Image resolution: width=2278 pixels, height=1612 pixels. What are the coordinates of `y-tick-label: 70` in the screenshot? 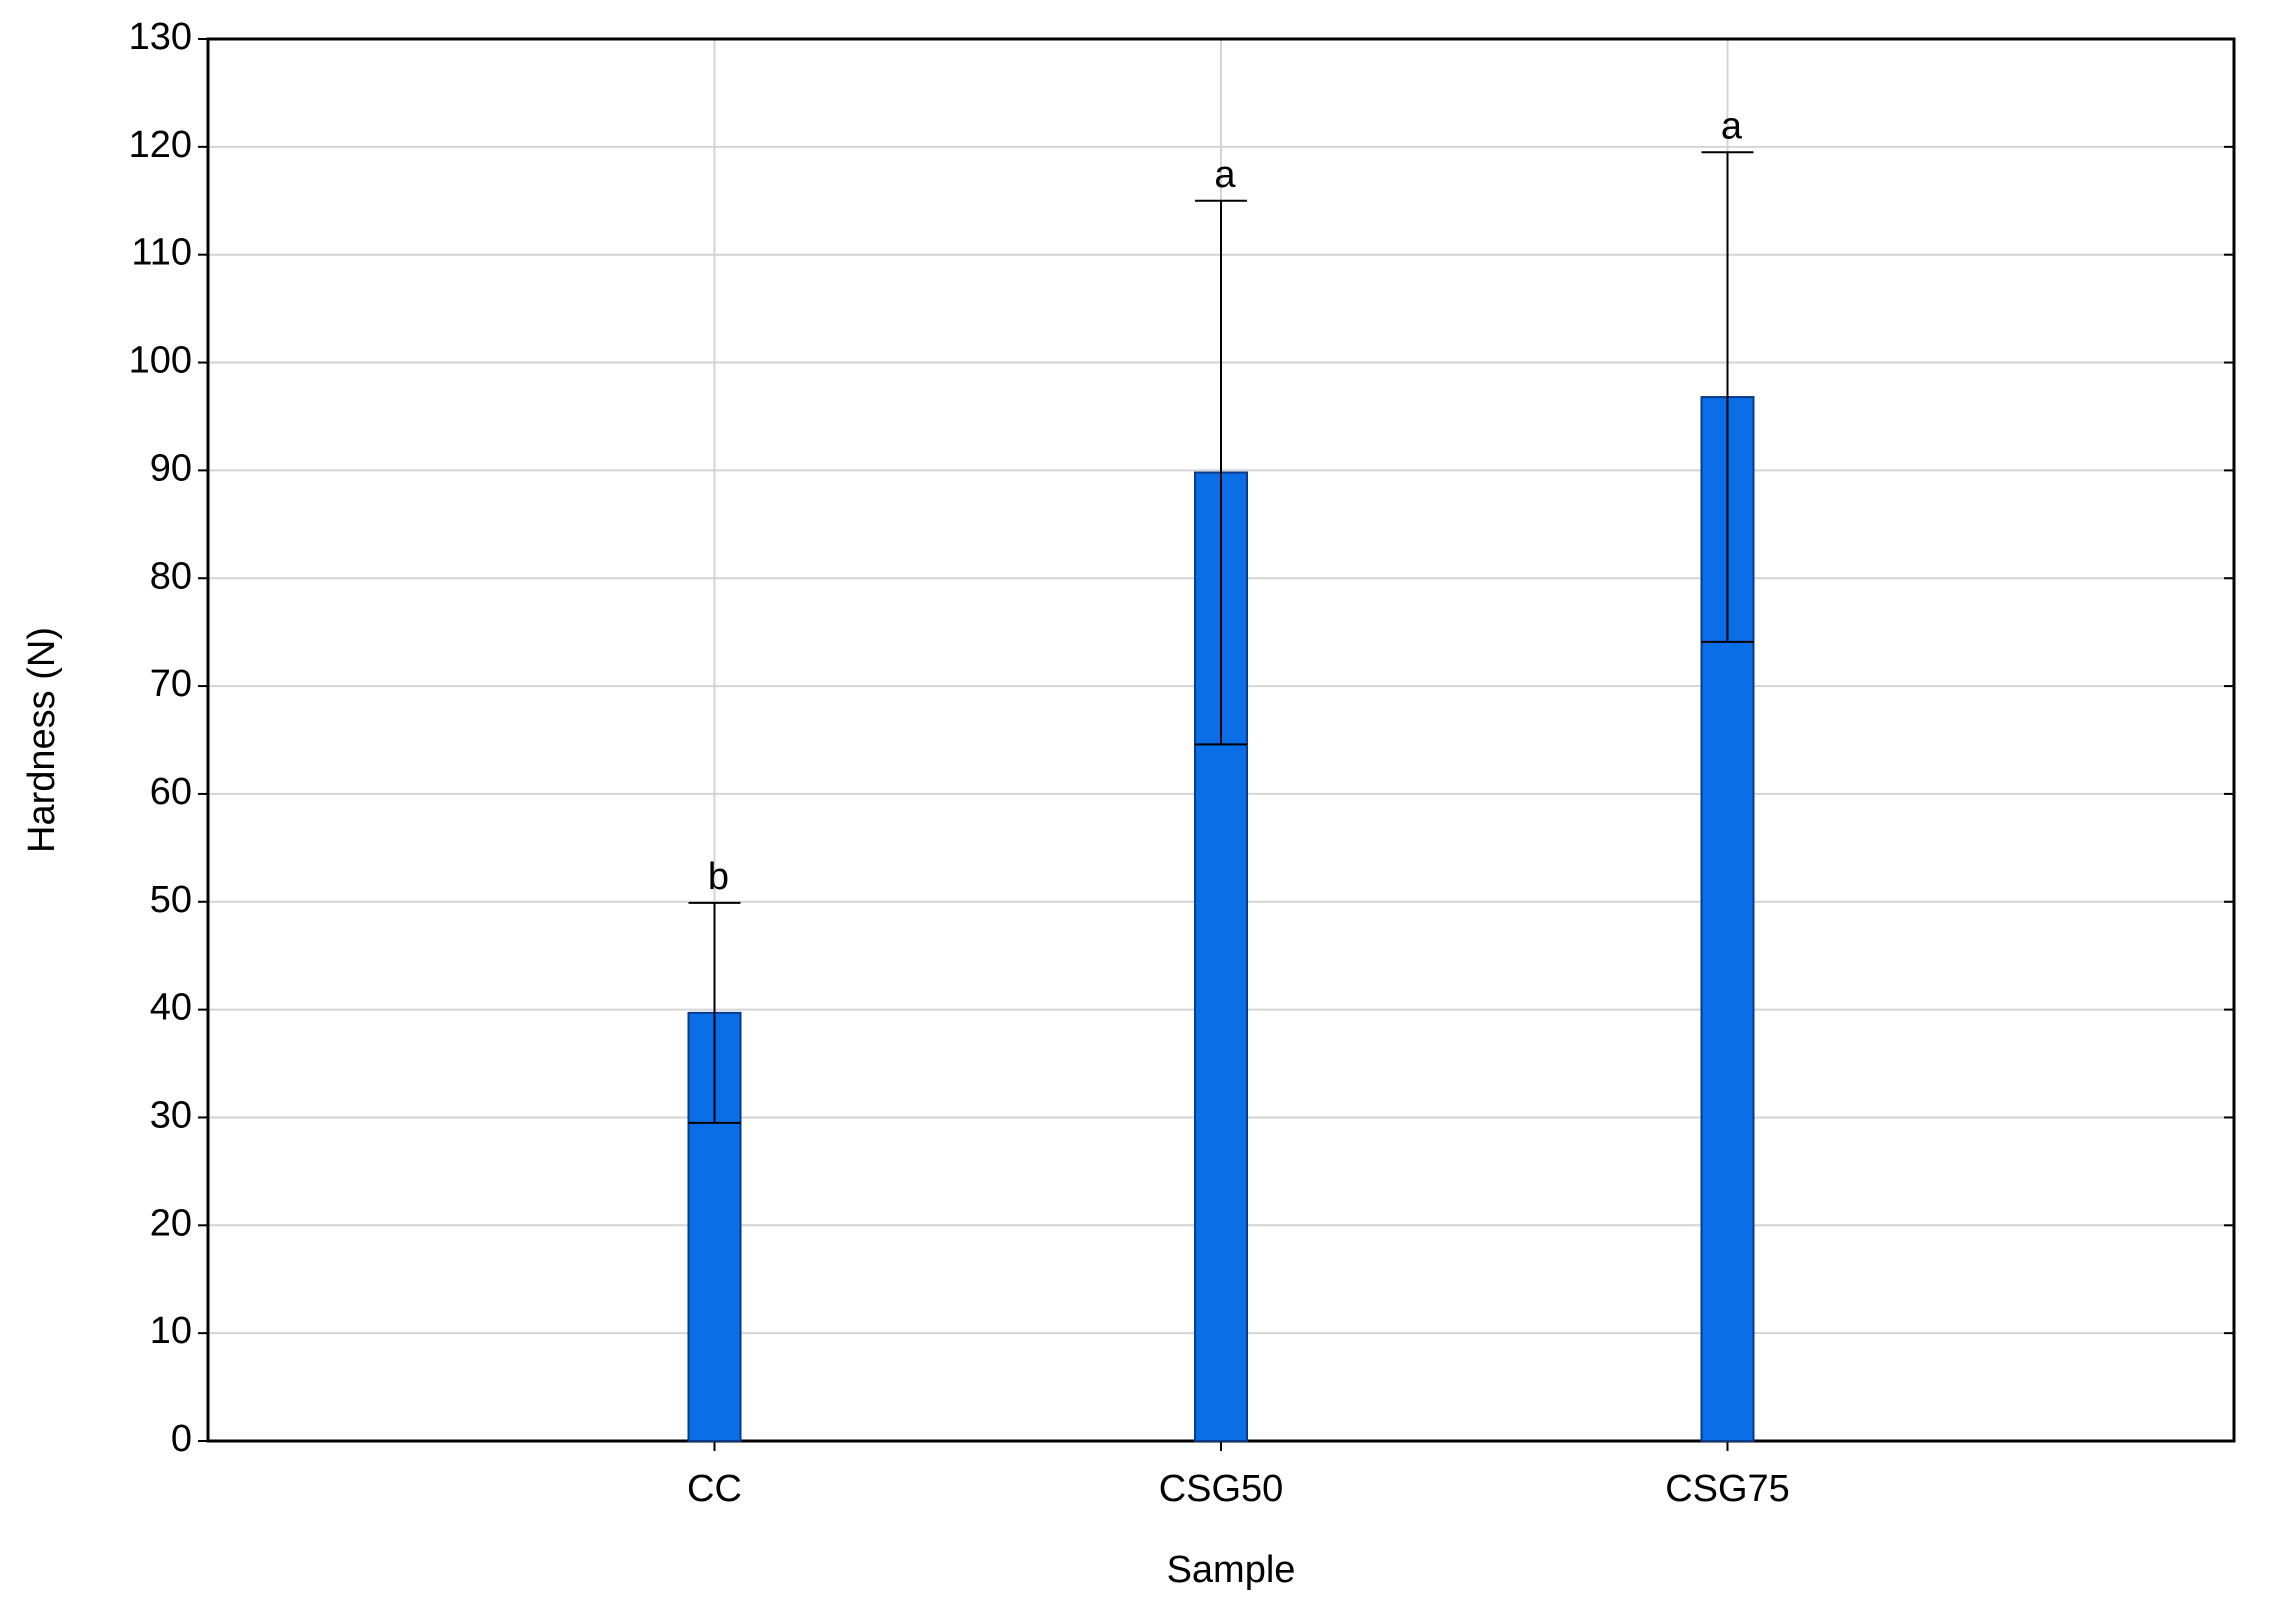 It's located at (171, 684).